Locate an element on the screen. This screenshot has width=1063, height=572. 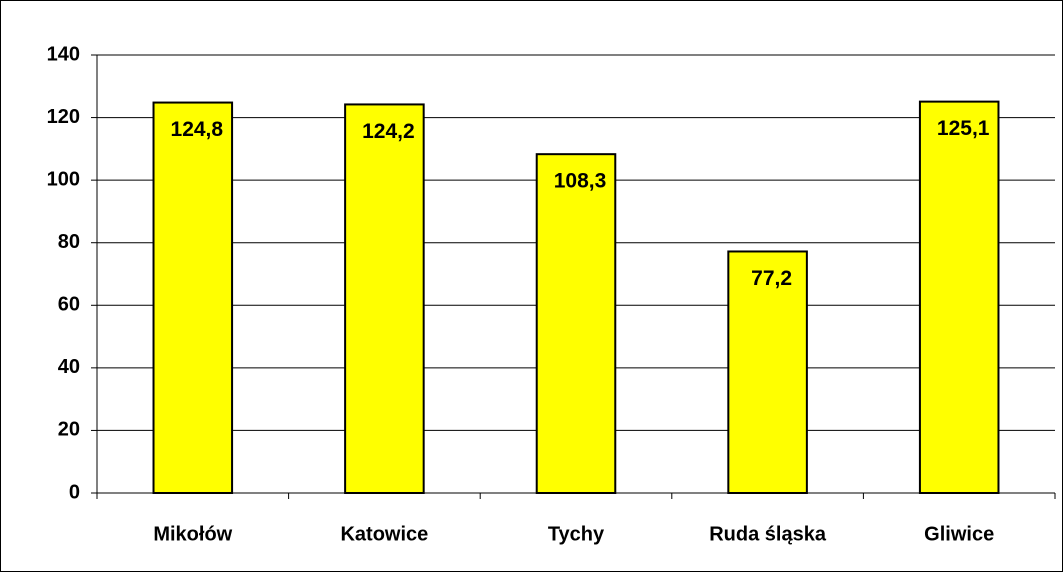
data-label: 124,2 is located at coordinates (388, 131).